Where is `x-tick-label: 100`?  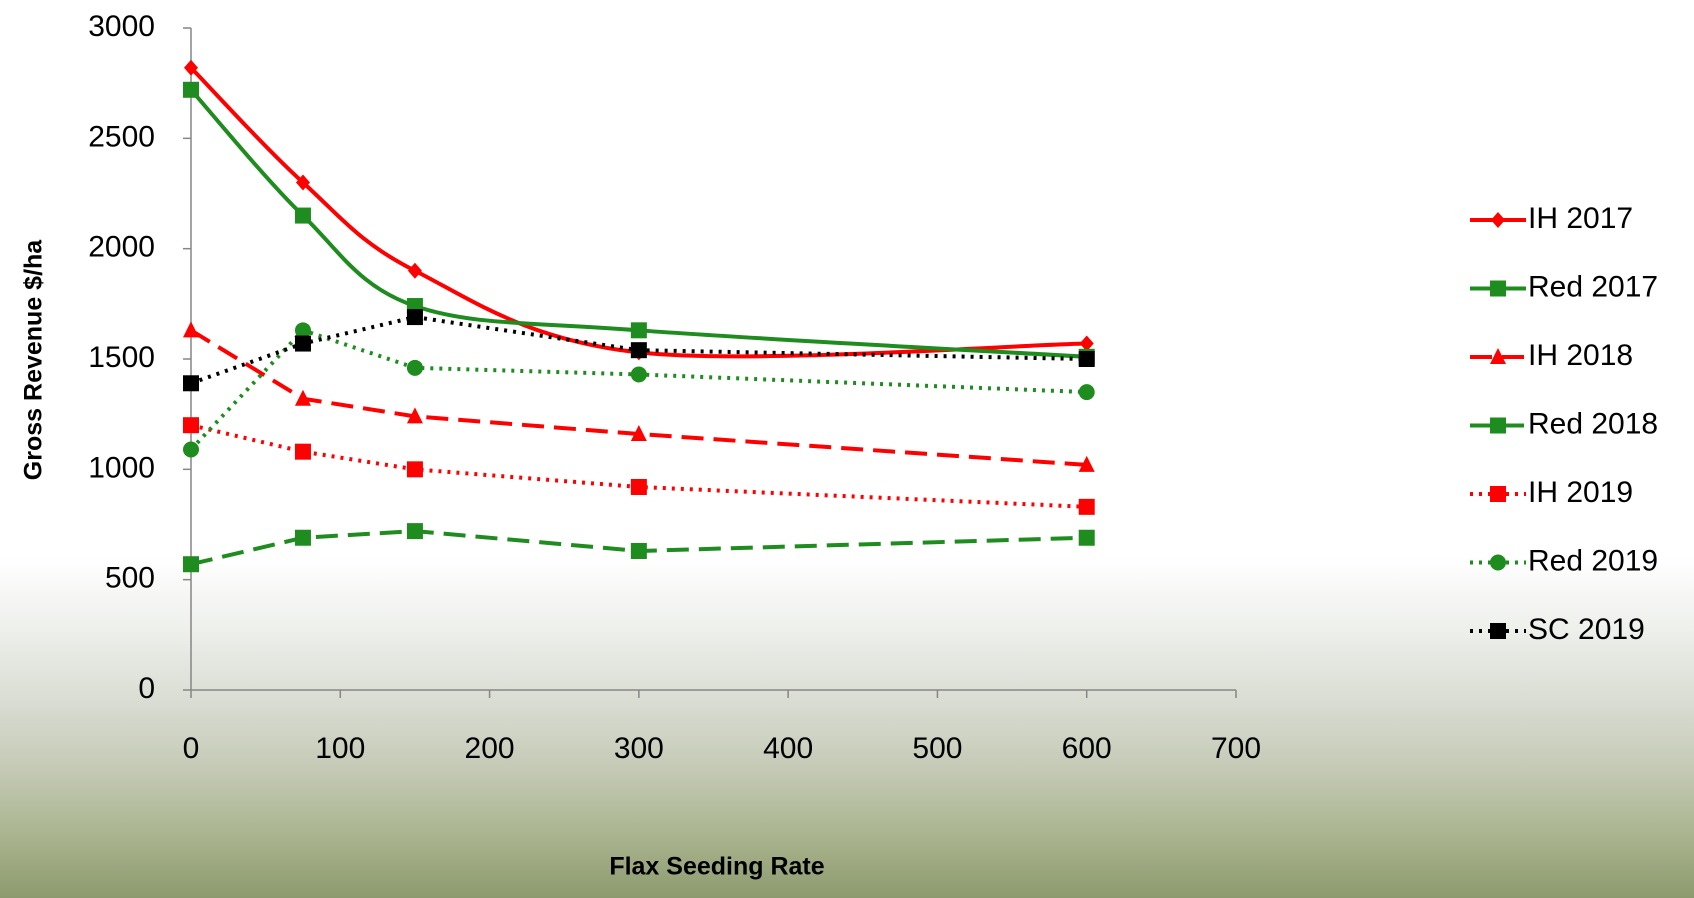 x-tick-label: 100 is located at coordinates (340, 748).